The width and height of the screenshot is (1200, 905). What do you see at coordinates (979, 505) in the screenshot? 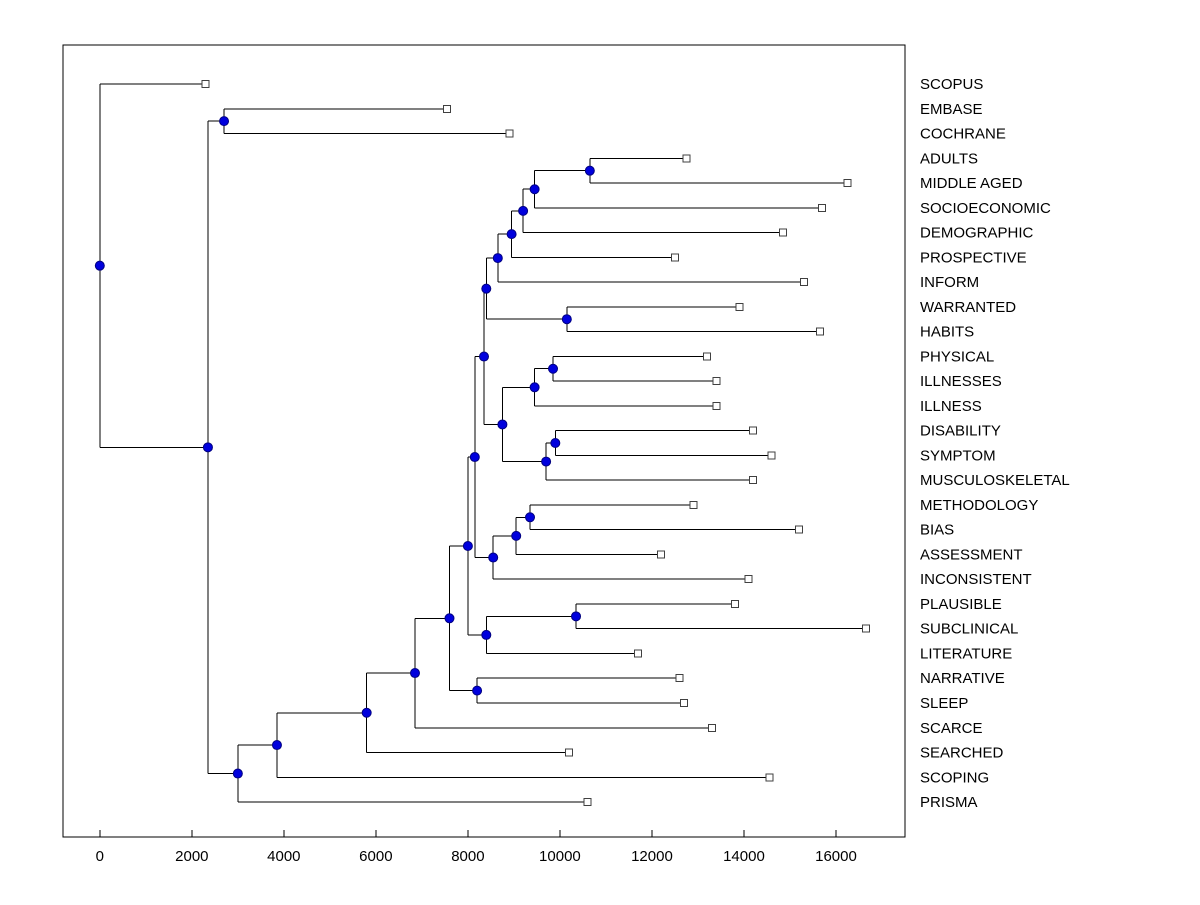
I see `leaf-label: METHODOLOGY` at bounding box center [979, 505].